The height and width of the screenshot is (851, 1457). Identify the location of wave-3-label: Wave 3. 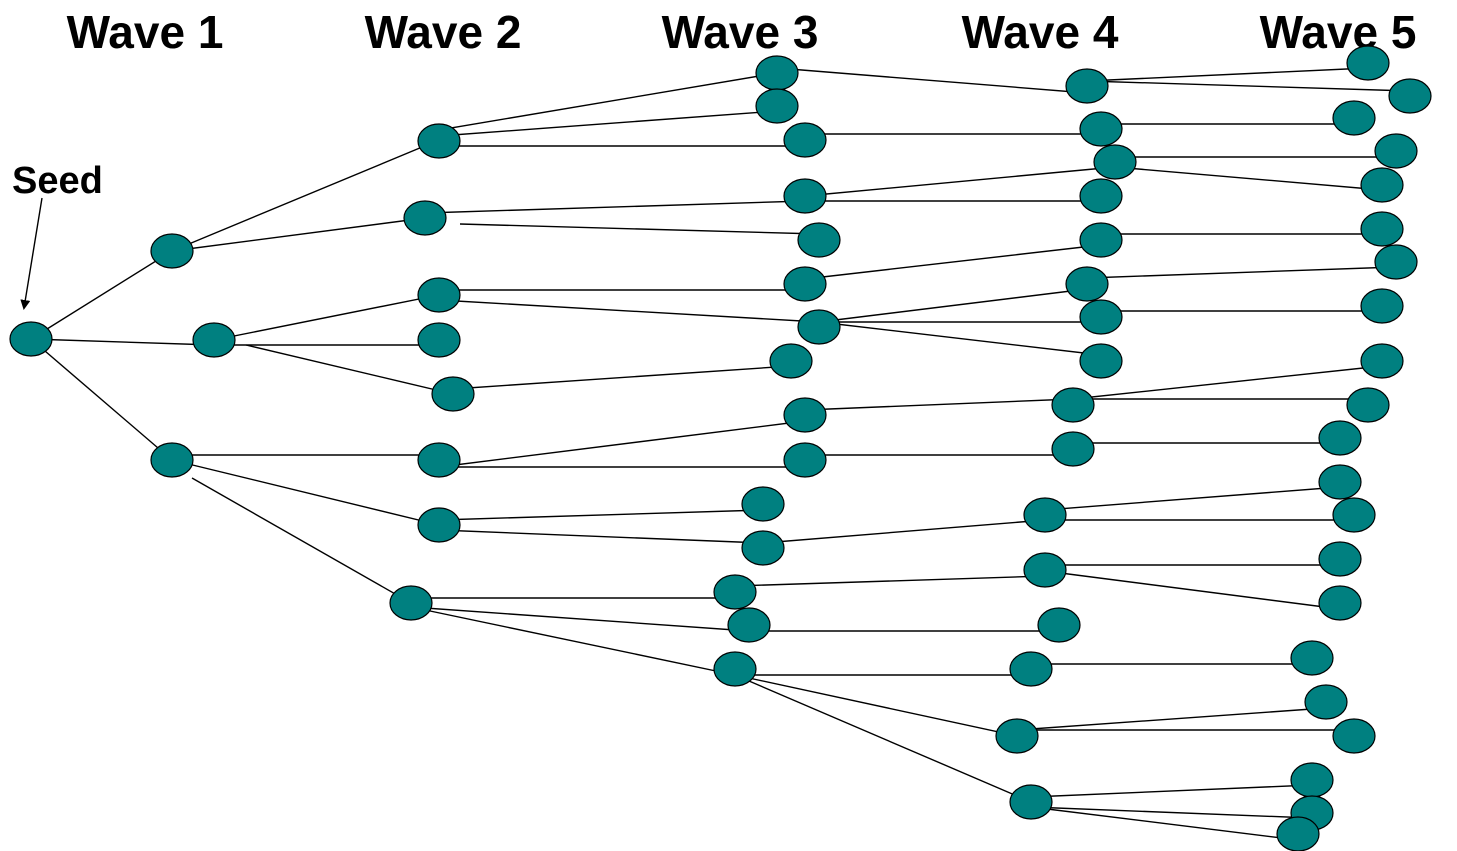
(740, 32).